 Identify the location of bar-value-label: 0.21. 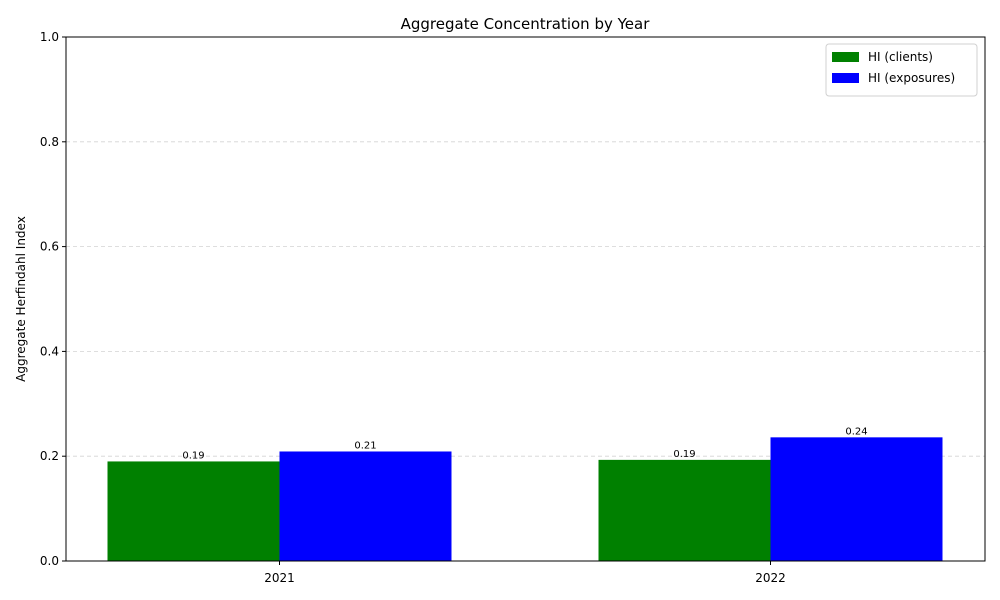
(365, 445).